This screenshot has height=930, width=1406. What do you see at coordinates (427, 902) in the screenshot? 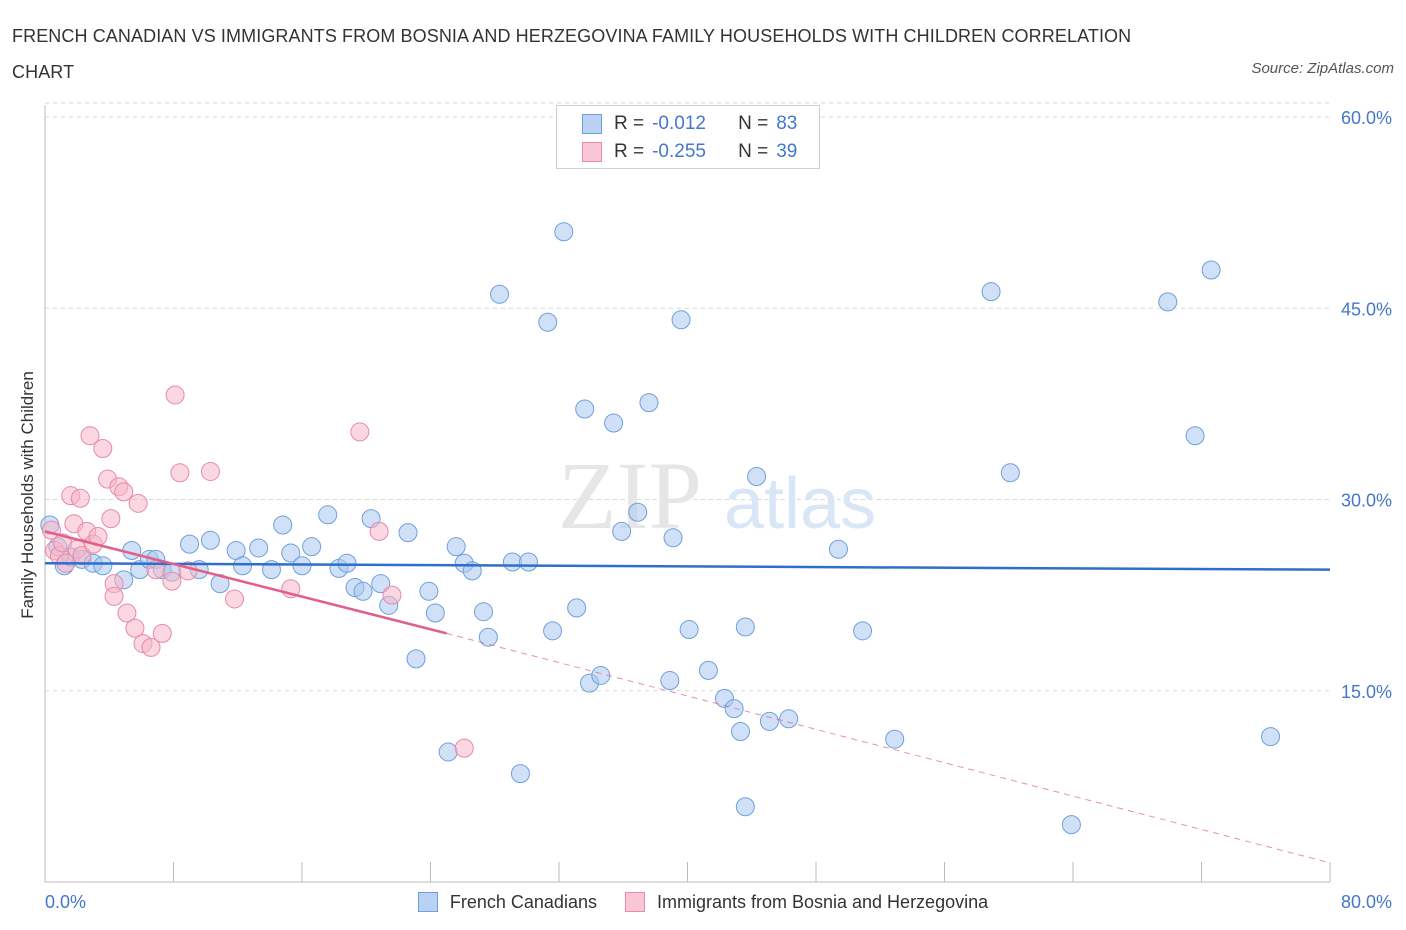
I see `legend-swatch-blue` at bounding box center [427, 902].